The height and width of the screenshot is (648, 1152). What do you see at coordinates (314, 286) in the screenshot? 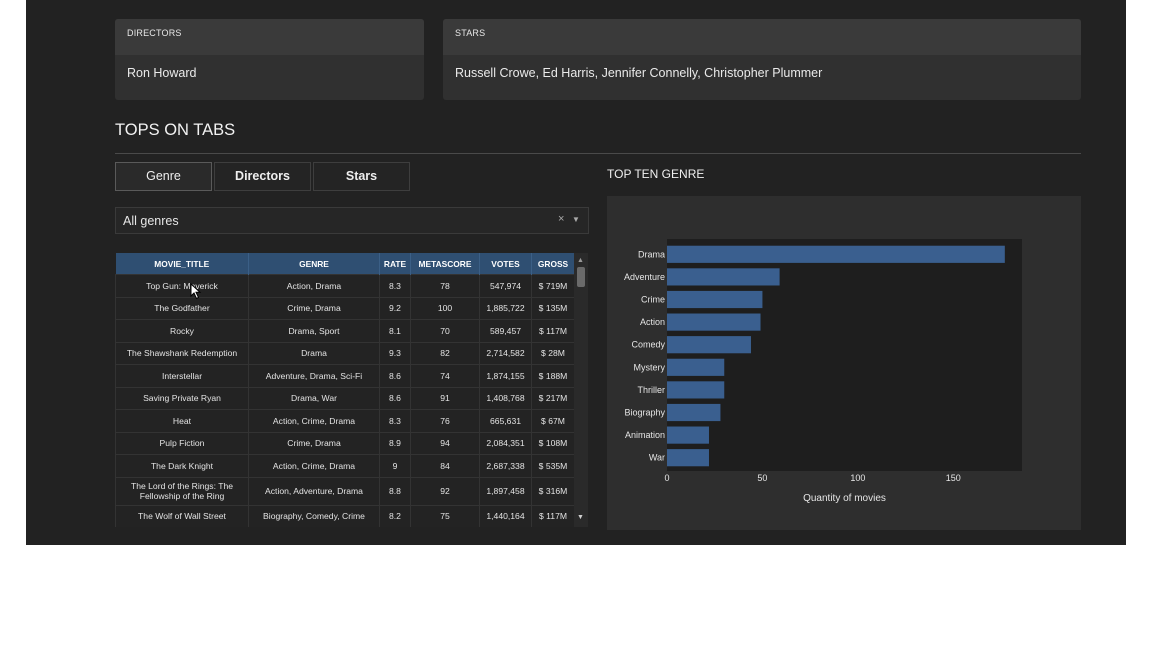
I see `table-cell-genre: Action, Drama` at bounding box center [314, 286].